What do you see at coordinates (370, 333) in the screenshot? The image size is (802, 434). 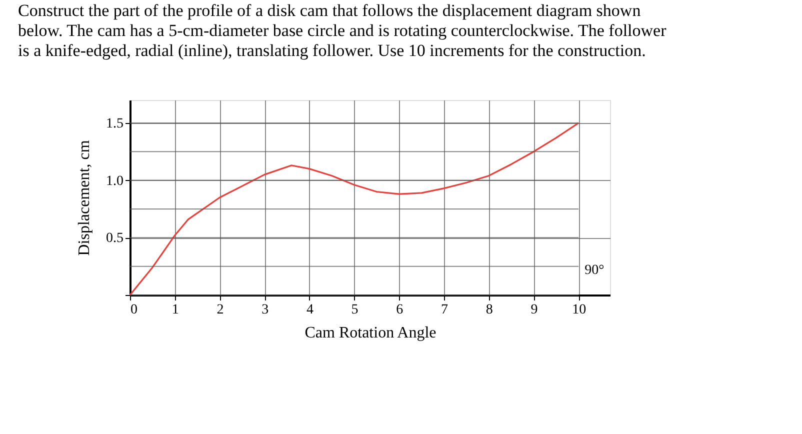 I see `x-axis-title: Cam Rotation Angle` at bounding box center [370, 333].